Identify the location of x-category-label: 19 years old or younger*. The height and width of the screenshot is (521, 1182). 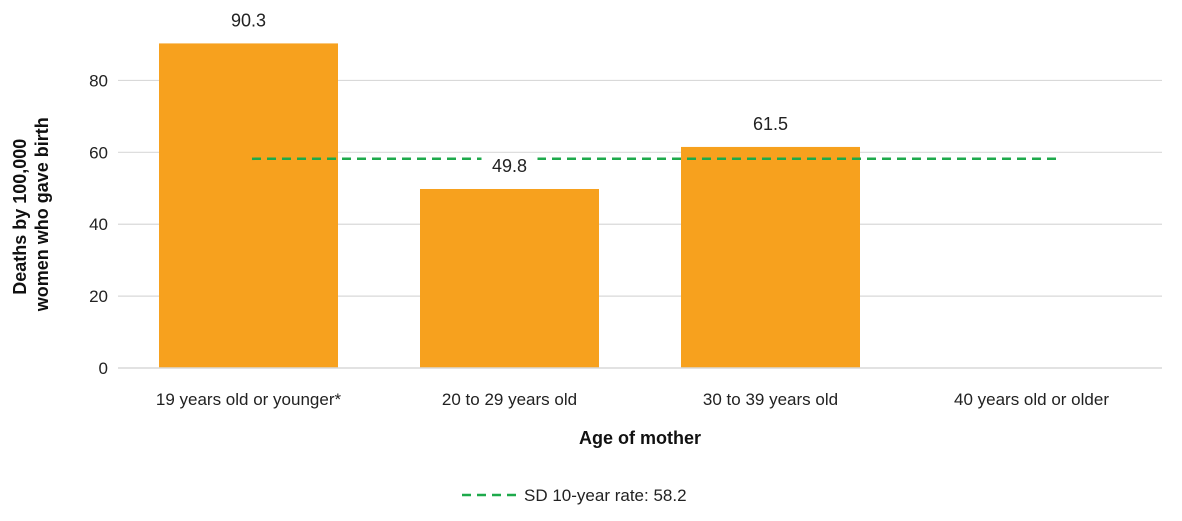
(249, 399).